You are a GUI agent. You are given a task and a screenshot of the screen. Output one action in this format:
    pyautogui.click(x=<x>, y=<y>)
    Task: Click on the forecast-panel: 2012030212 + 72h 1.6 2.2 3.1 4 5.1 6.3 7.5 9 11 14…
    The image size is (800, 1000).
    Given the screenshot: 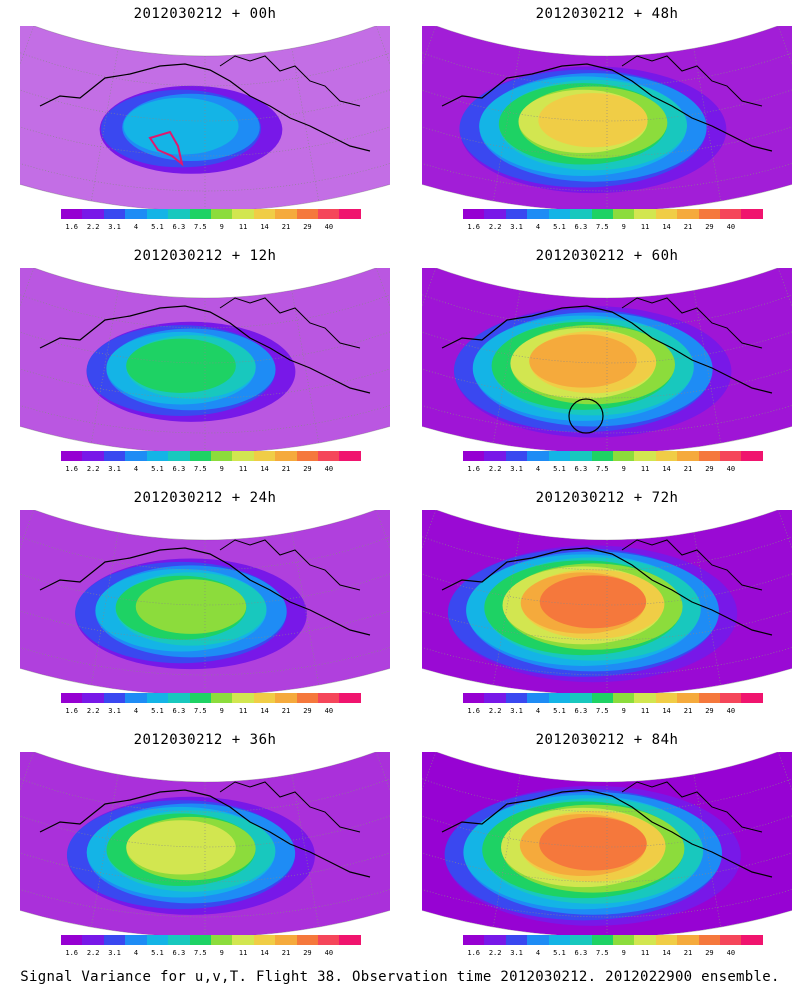 What is the action you would take?
    pyautogui.click(x=607, y=602)
    